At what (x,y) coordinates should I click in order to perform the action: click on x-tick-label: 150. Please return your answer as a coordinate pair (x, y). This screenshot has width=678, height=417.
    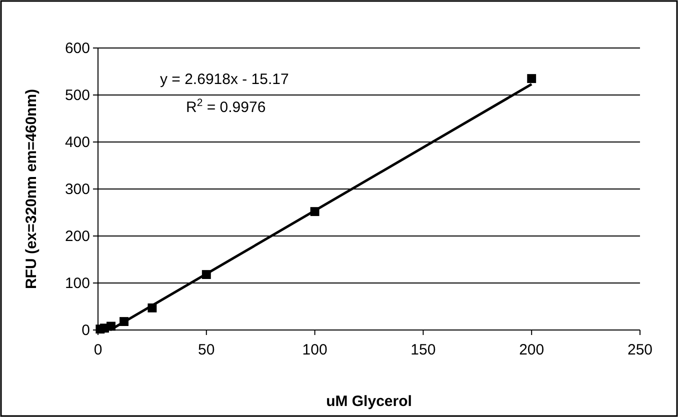
    Looking at the image, I should click on (423, 350).